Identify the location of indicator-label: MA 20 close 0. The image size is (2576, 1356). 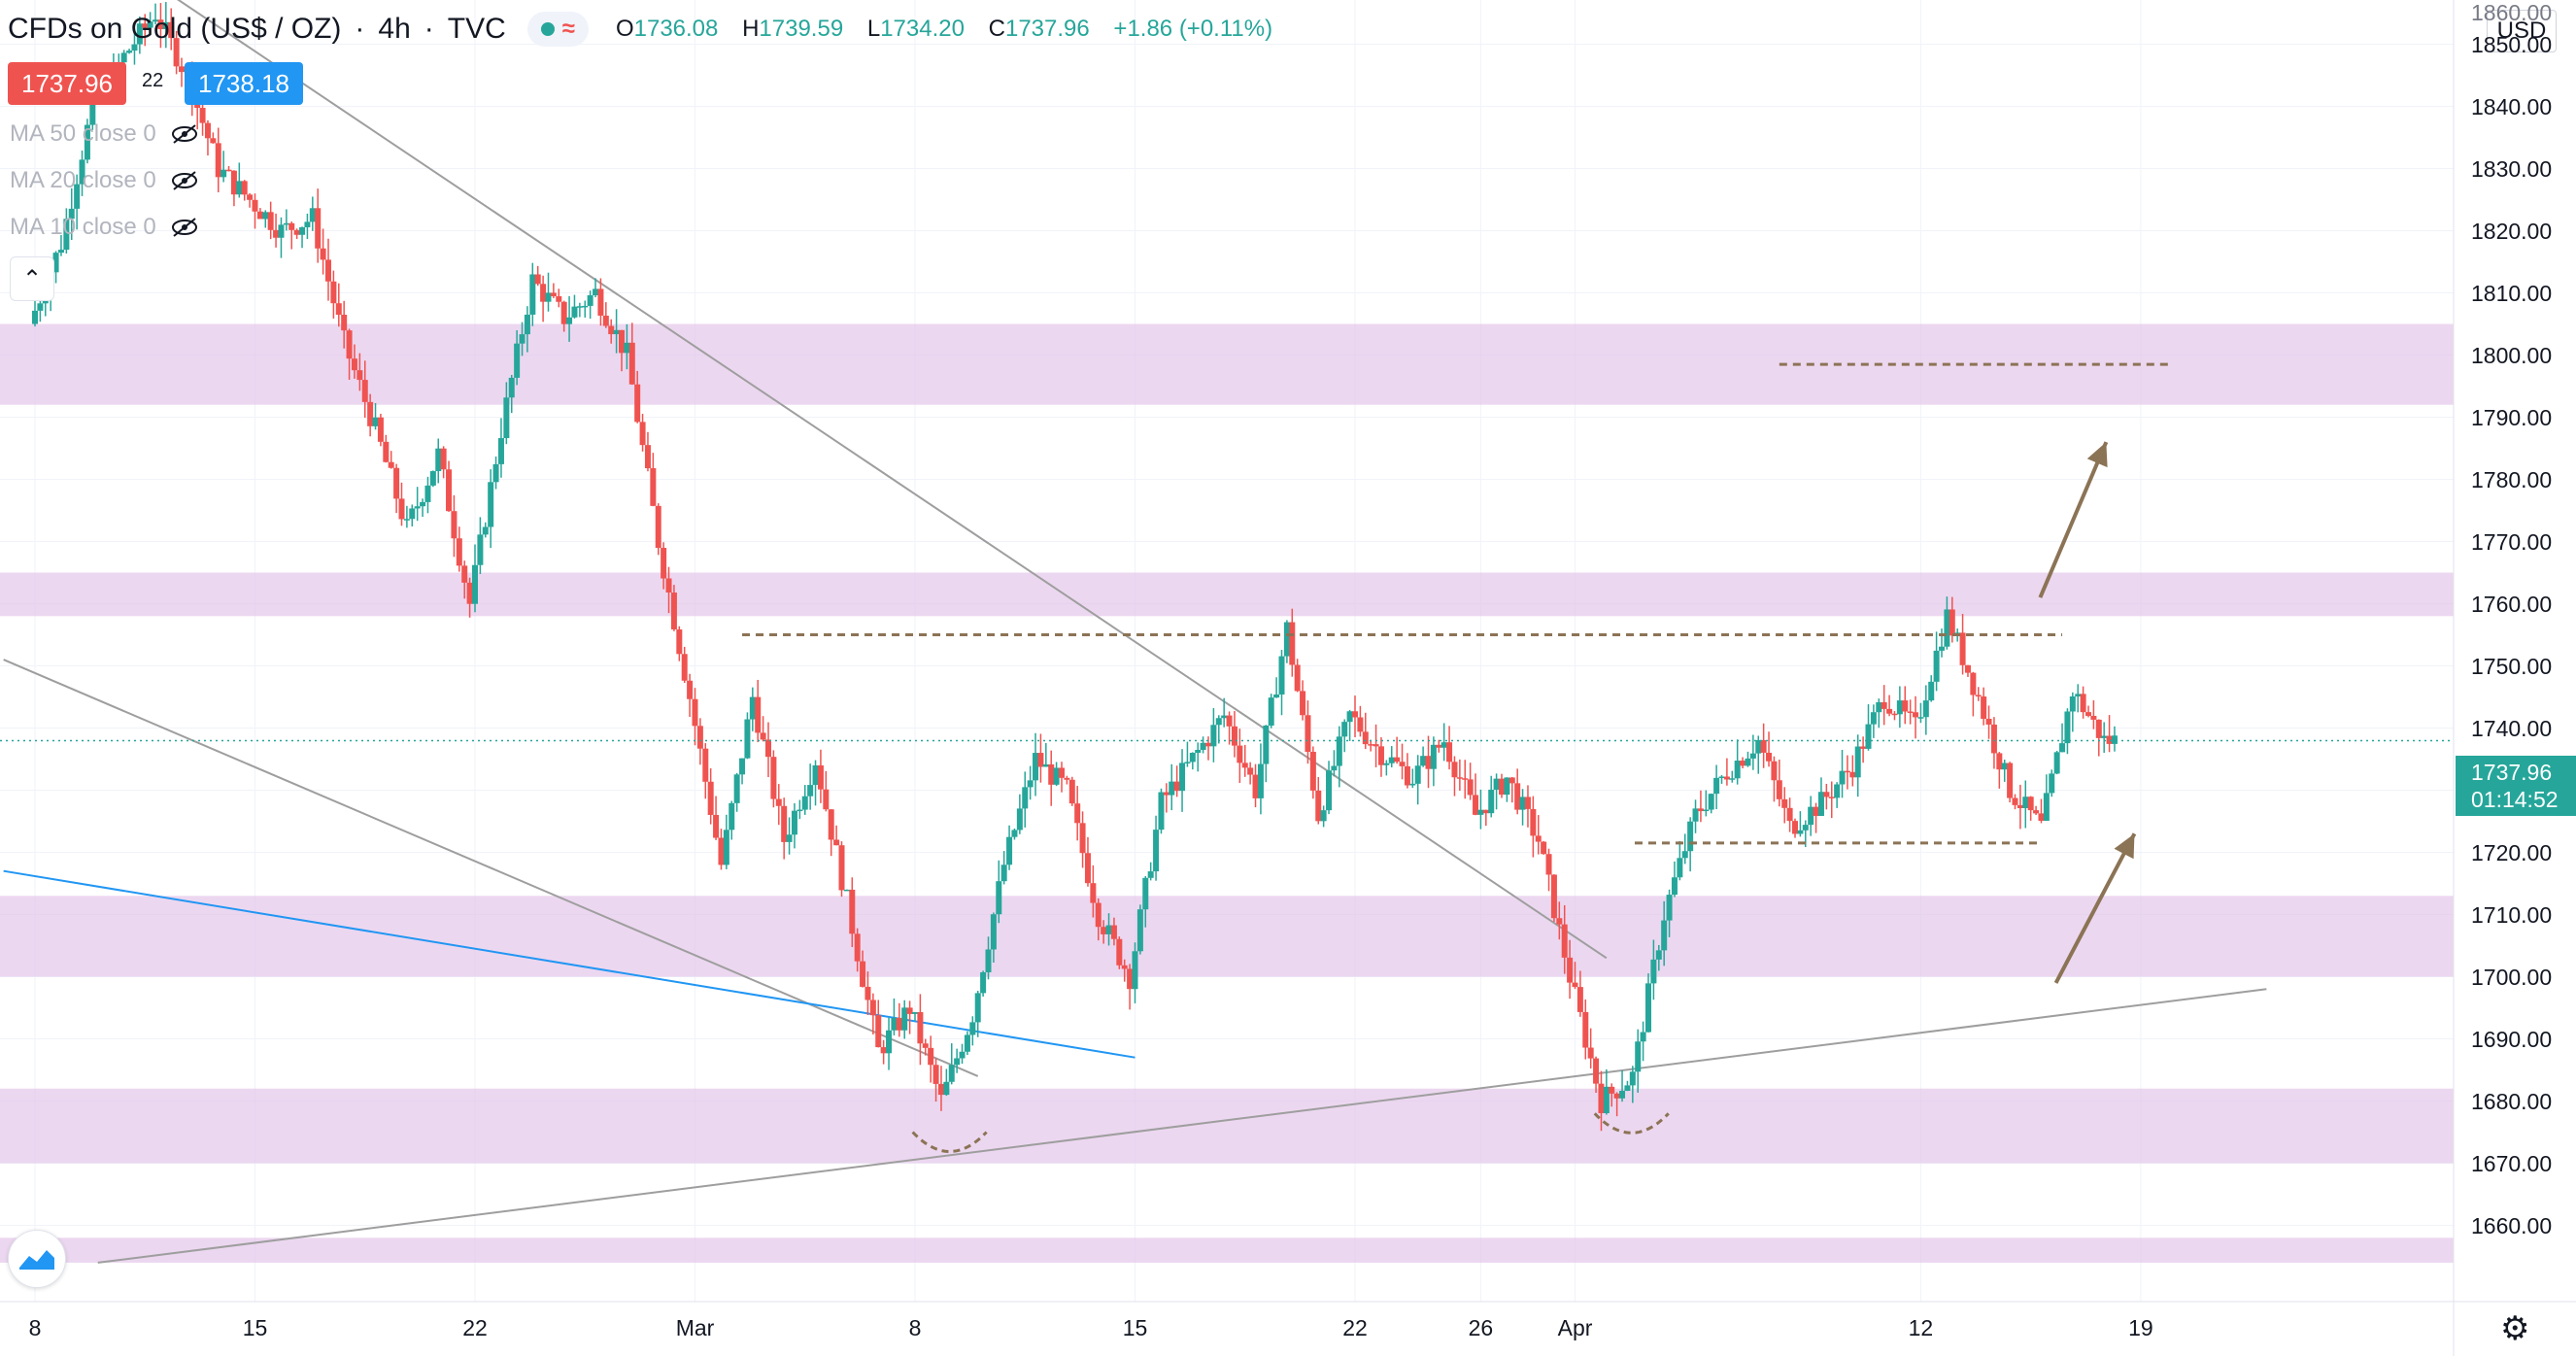
(83, 180).